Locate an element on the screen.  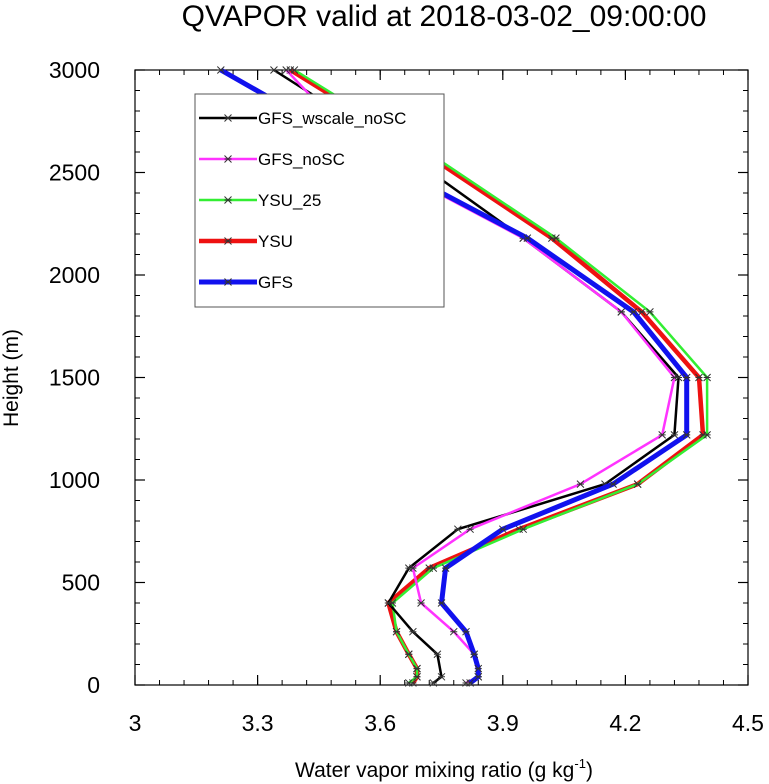
legend-label: GFS_wscale_noSC is located at coordinates (332, 118).